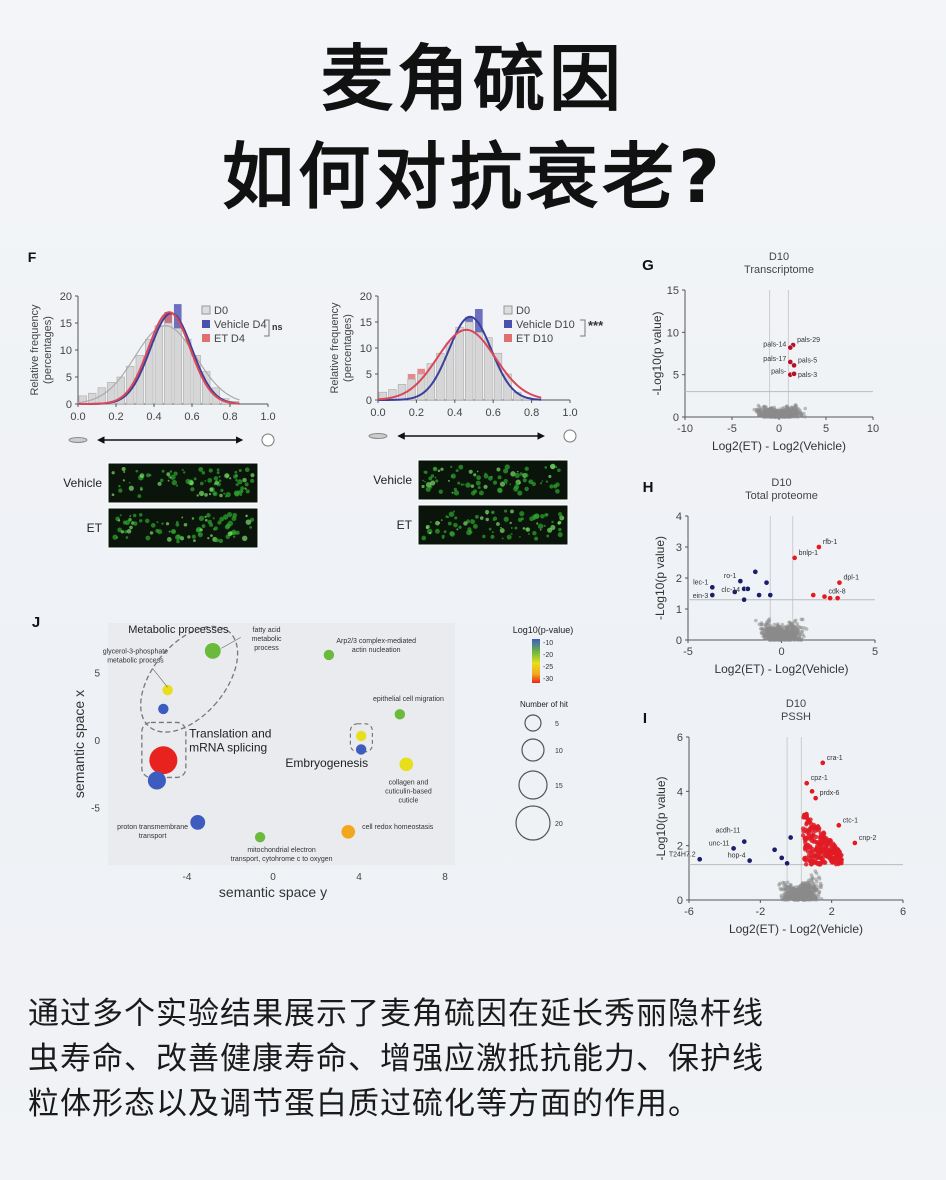  Describe the element at coordinates (469, 361) in the screenshot. I see `hist-right-bar-d0` at that location.